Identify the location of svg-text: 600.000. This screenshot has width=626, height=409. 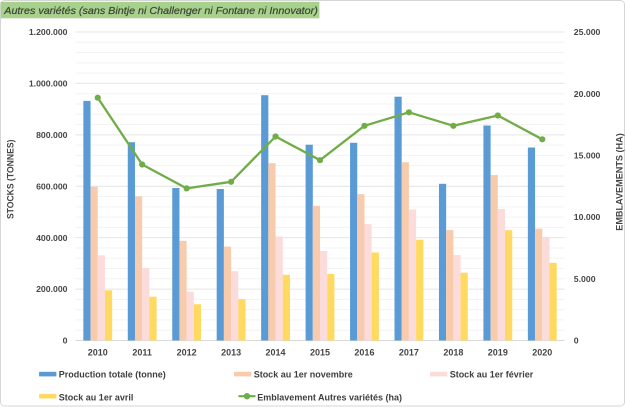
(52, 186).